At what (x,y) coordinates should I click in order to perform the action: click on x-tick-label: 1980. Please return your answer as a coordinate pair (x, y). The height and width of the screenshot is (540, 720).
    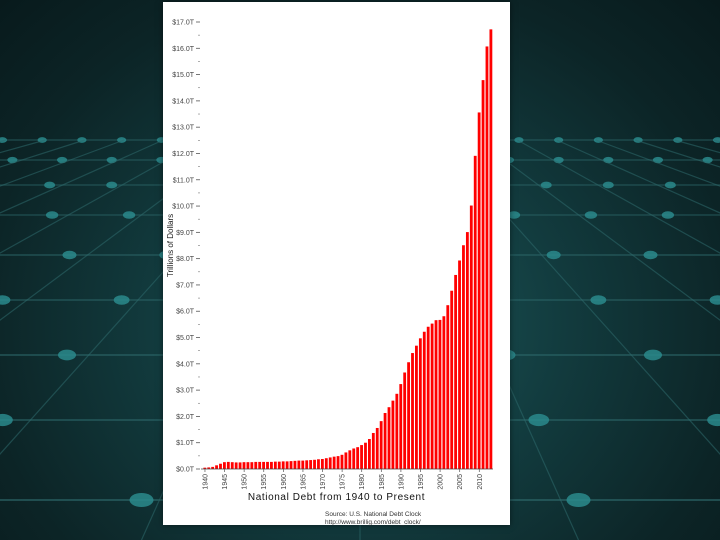
    Looking at the image, I should click on (362, 482).